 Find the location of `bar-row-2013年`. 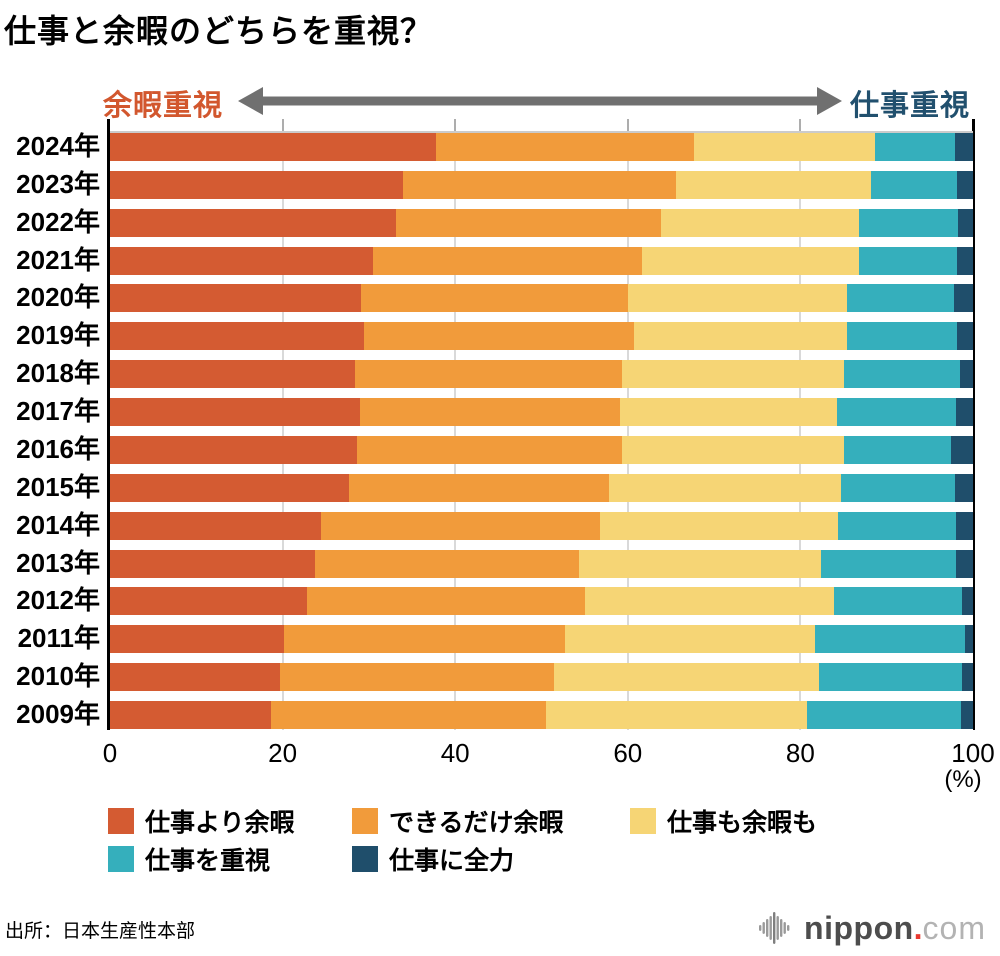

bar-row-2013年 is located at coordinates (541, 563).